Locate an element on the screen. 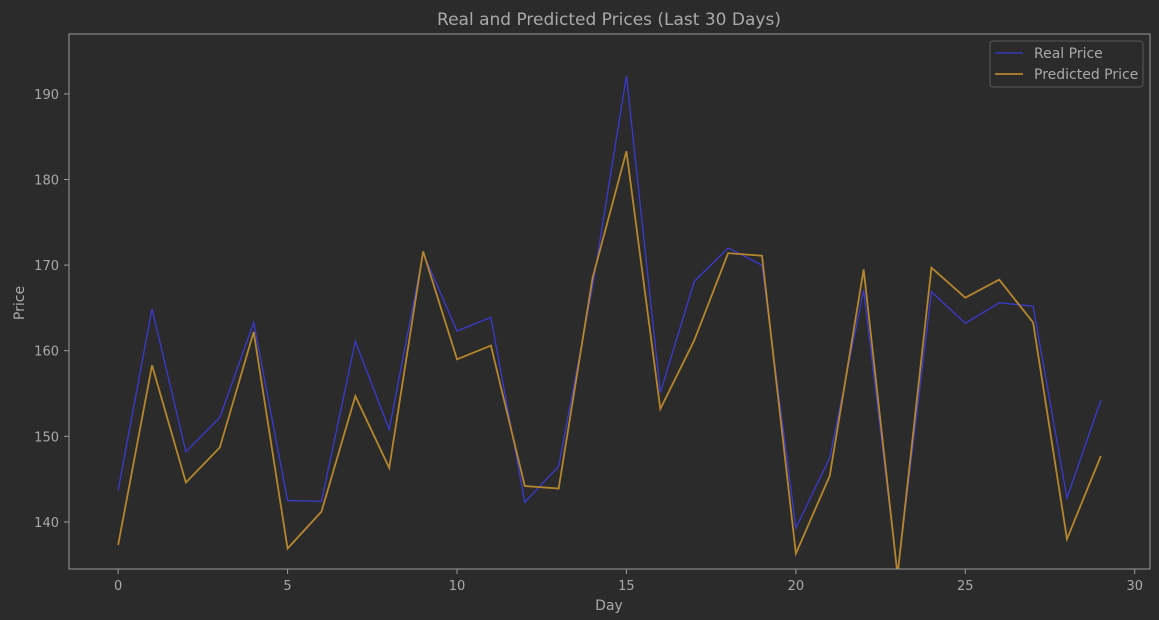 This screenshot has height=620, width=1159. x-tick-label: 0 is located at coordinates (118, 586).